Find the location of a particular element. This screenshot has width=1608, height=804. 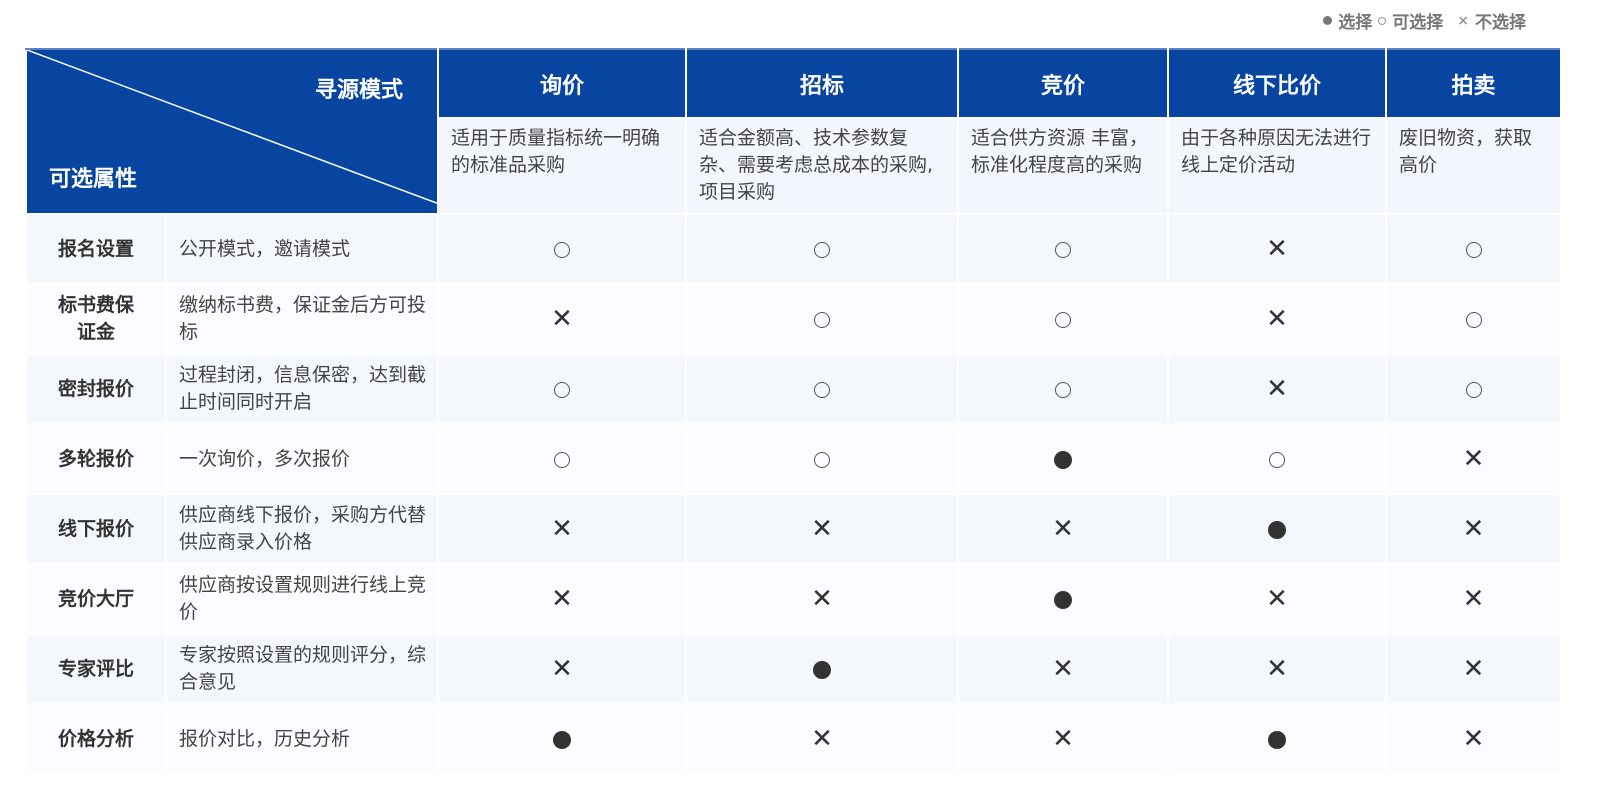

legend-optional: 可选择 is located at coordinates (1418, 23).